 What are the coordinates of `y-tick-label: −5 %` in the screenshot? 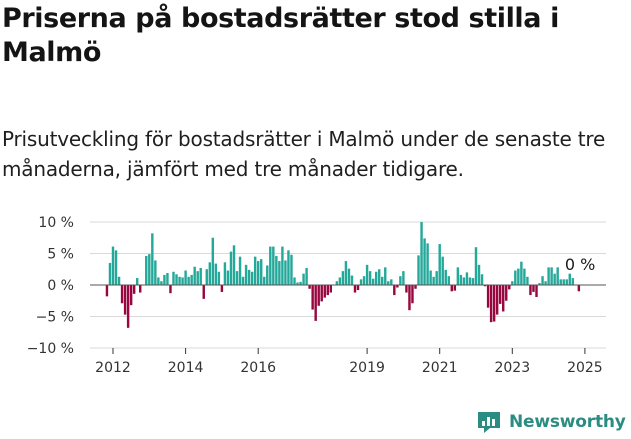 It's located at (55, 318).